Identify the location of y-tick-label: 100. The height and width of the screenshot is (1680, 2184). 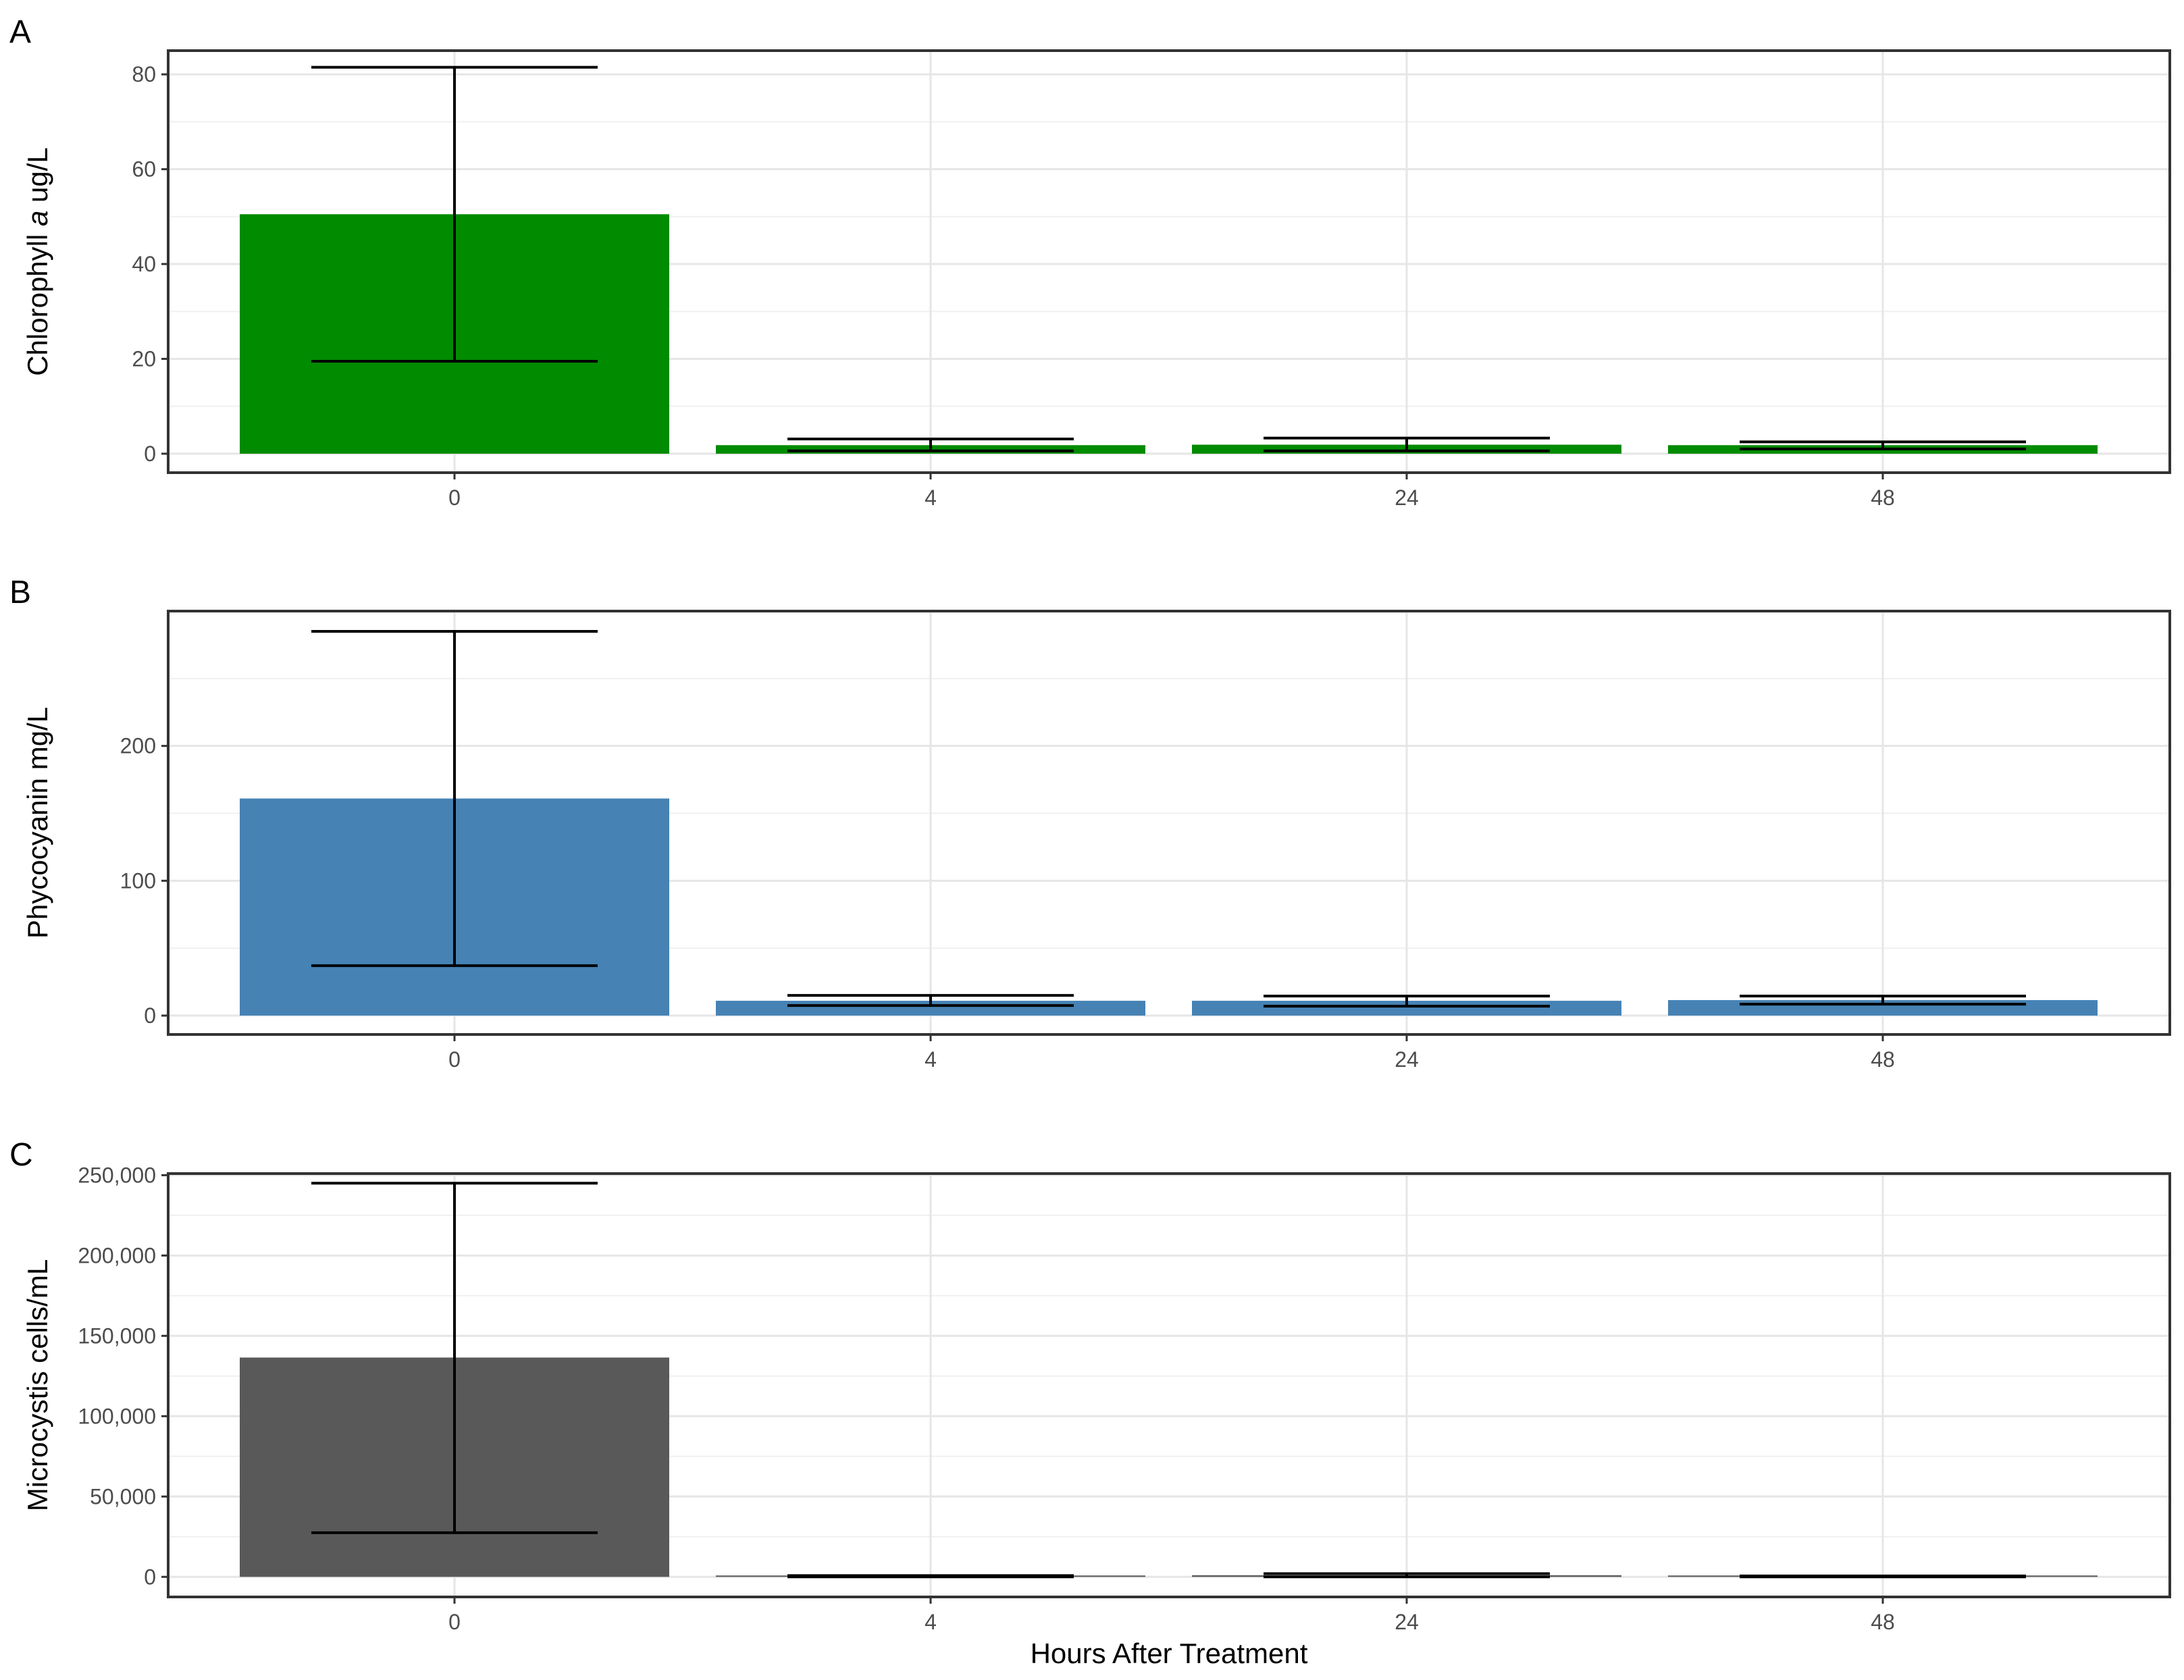
(138, 881).